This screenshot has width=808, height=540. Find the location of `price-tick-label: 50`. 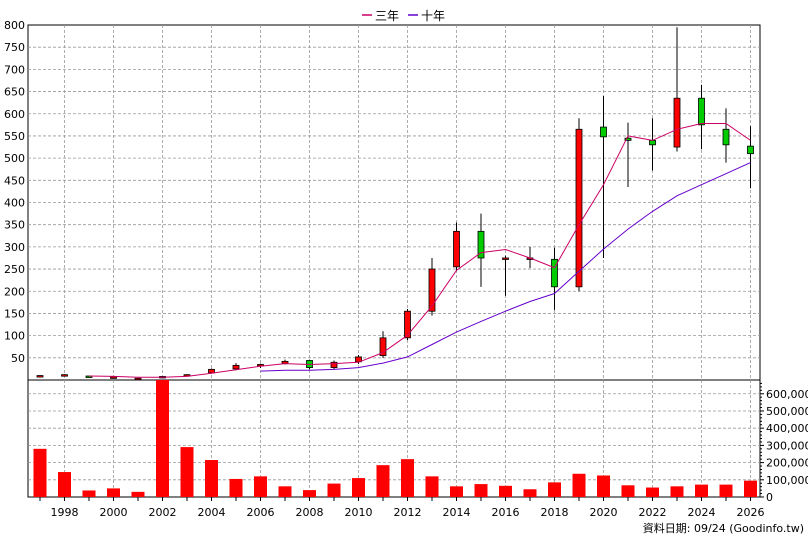

price-tick-label: 50 is located at coordinates (18, 358).